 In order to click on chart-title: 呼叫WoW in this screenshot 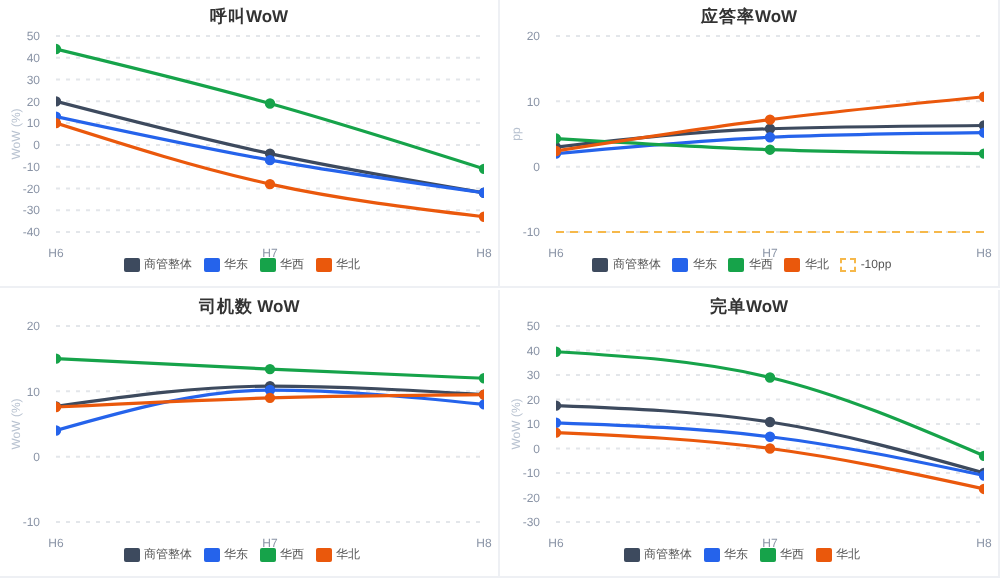, I will do `click(249, 18)`.